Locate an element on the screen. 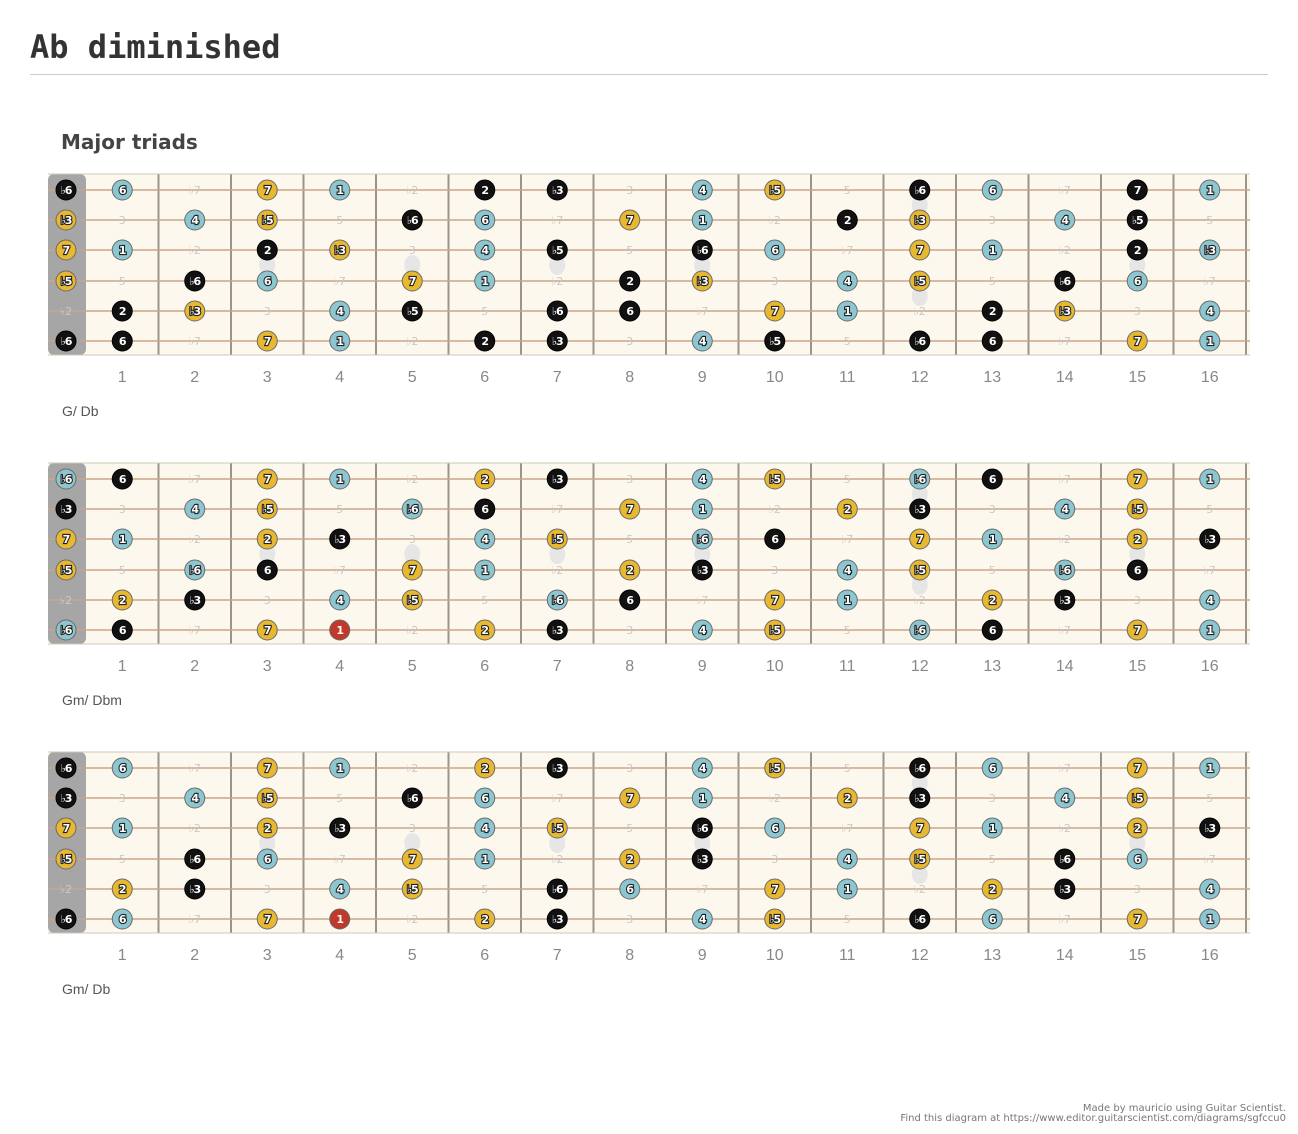  fret-number: 10 is located at coordinates (775, 955).